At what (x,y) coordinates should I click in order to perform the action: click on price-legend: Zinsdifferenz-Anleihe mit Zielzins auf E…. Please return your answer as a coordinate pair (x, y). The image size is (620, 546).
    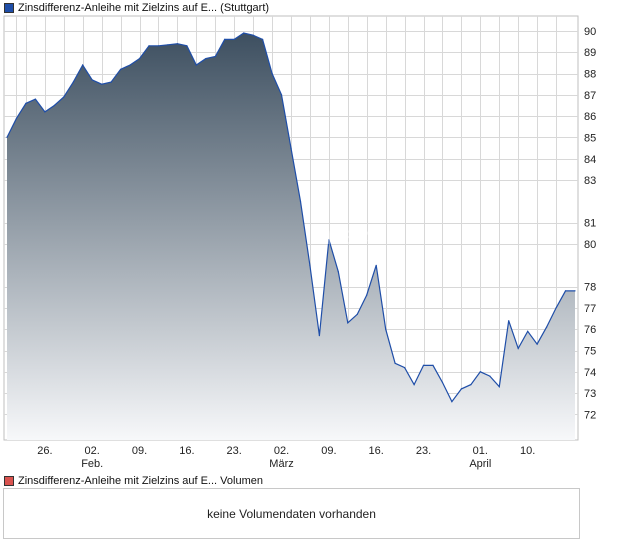
    Looking at the image, I should click on (136, 8).